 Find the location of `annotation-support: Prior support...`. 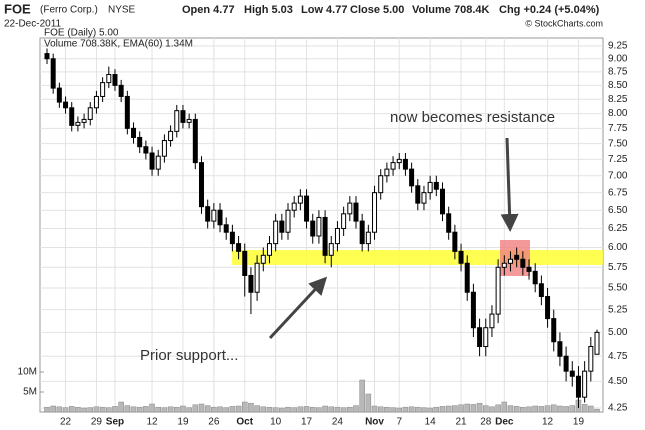

annotation-support: Prior support... is located at coordinates (189, 355).